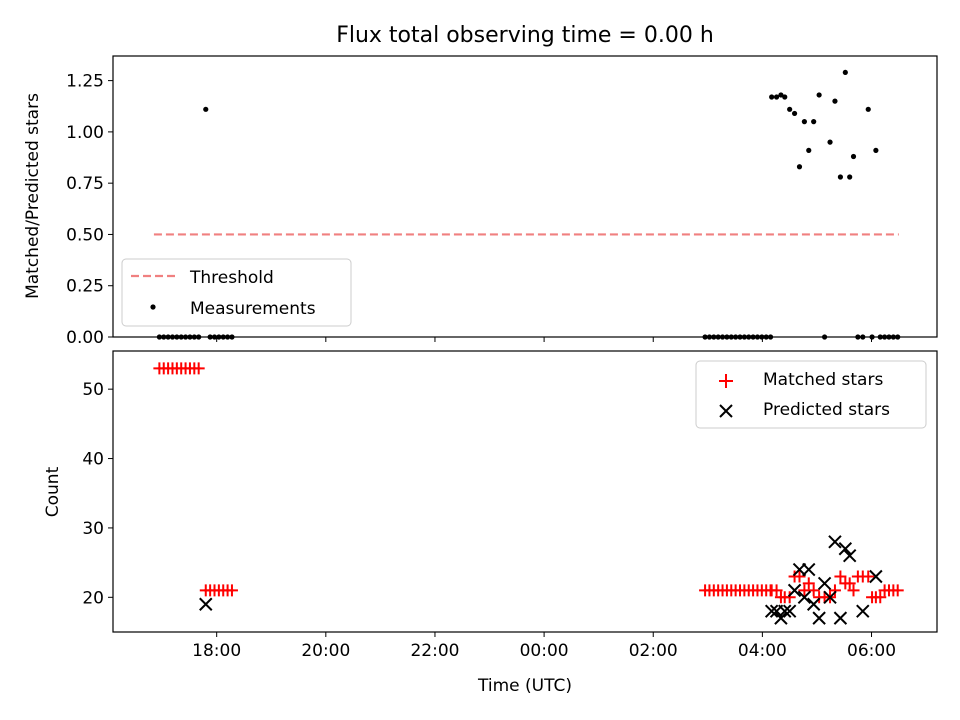 This screenshot has width=960, height=720. What do you see at coordinates (85, 82) in the screenshot?
I see `top-y-tick-label: 1.25` at bounding box center [85, 82].